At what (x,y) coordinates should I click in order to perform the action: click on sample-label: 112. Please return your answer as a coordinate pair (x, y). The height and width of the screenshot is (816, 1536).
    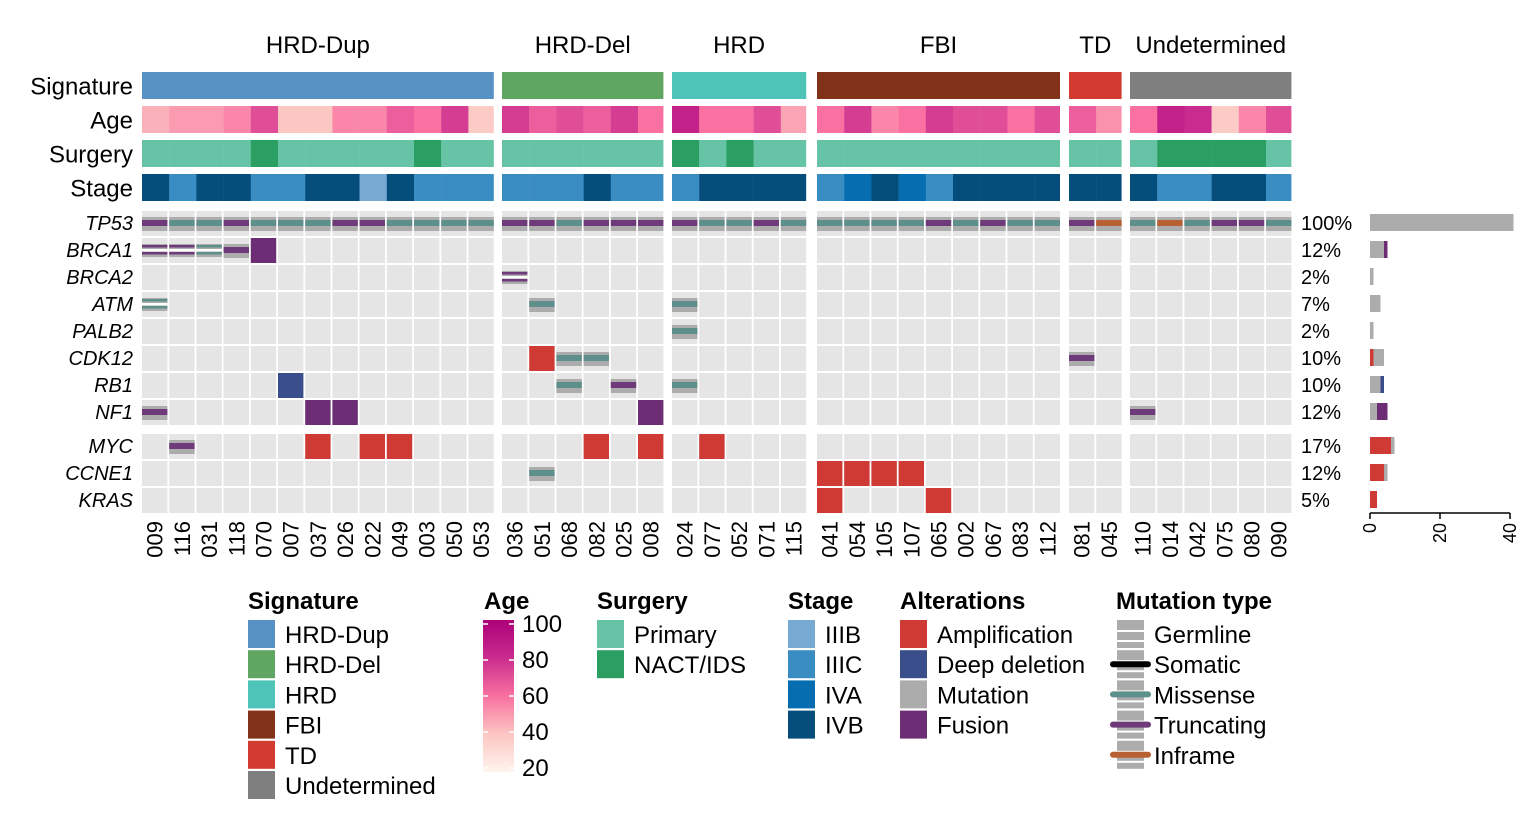
    Looking at the image, I should click on (1047, 538).